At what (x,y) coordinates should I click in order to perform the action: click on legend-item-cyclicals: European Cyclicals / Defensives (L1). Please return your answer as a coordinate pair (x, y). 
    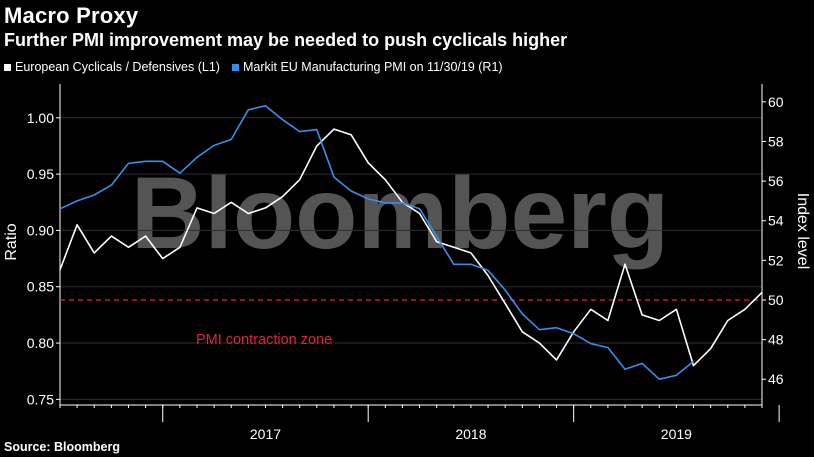
    Looking at the image, I should click on (112, 67).